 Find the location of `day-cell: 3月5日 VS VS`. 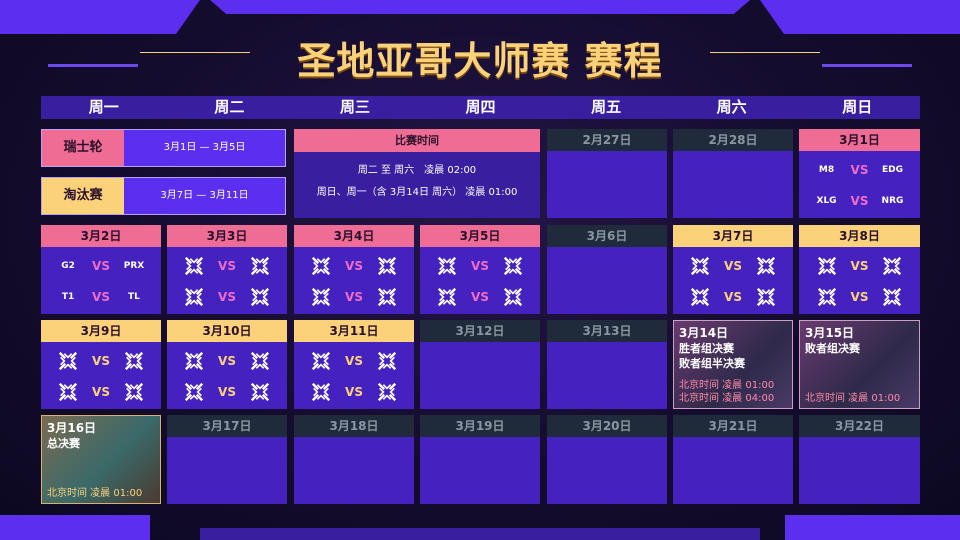

day-cell: 3月5日 VS VS is located at coordinates (480, 269).